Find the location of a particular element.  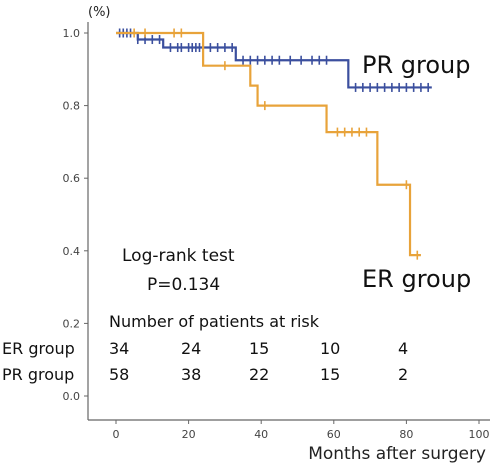

pr-group-label: PR group is located at coordinates (416, 65).